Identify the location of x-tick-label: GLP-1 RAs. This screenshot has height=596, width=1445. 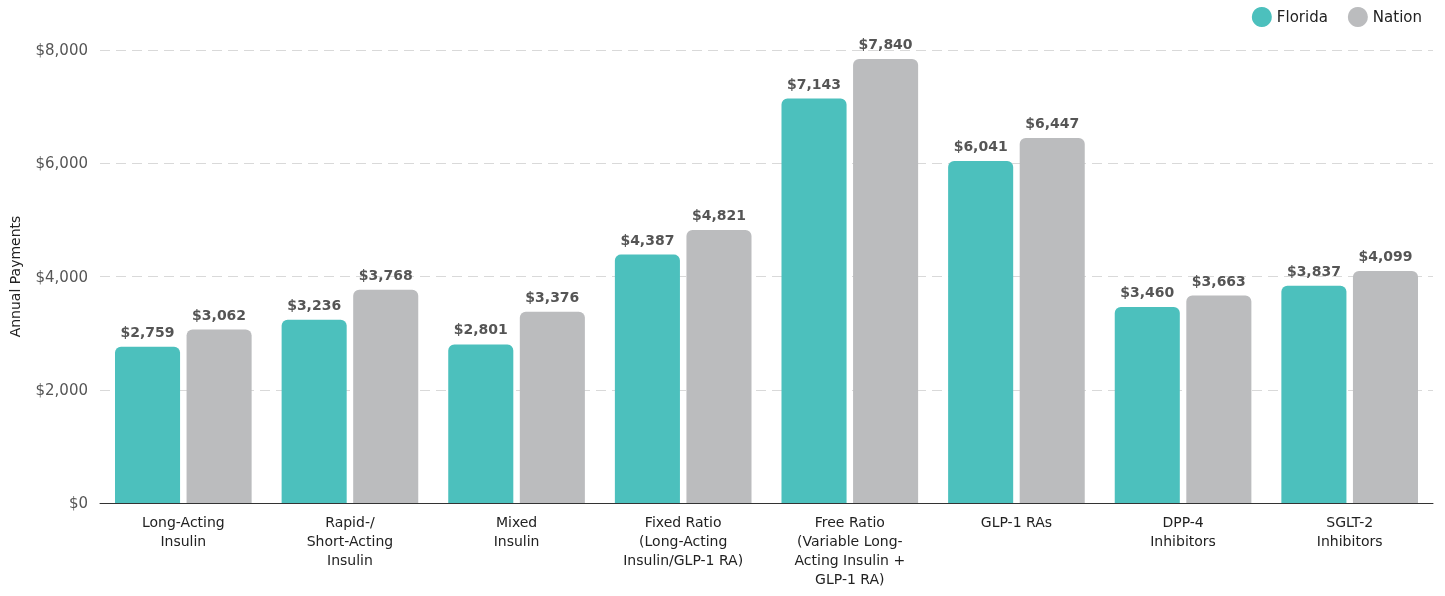
(1016, 521).